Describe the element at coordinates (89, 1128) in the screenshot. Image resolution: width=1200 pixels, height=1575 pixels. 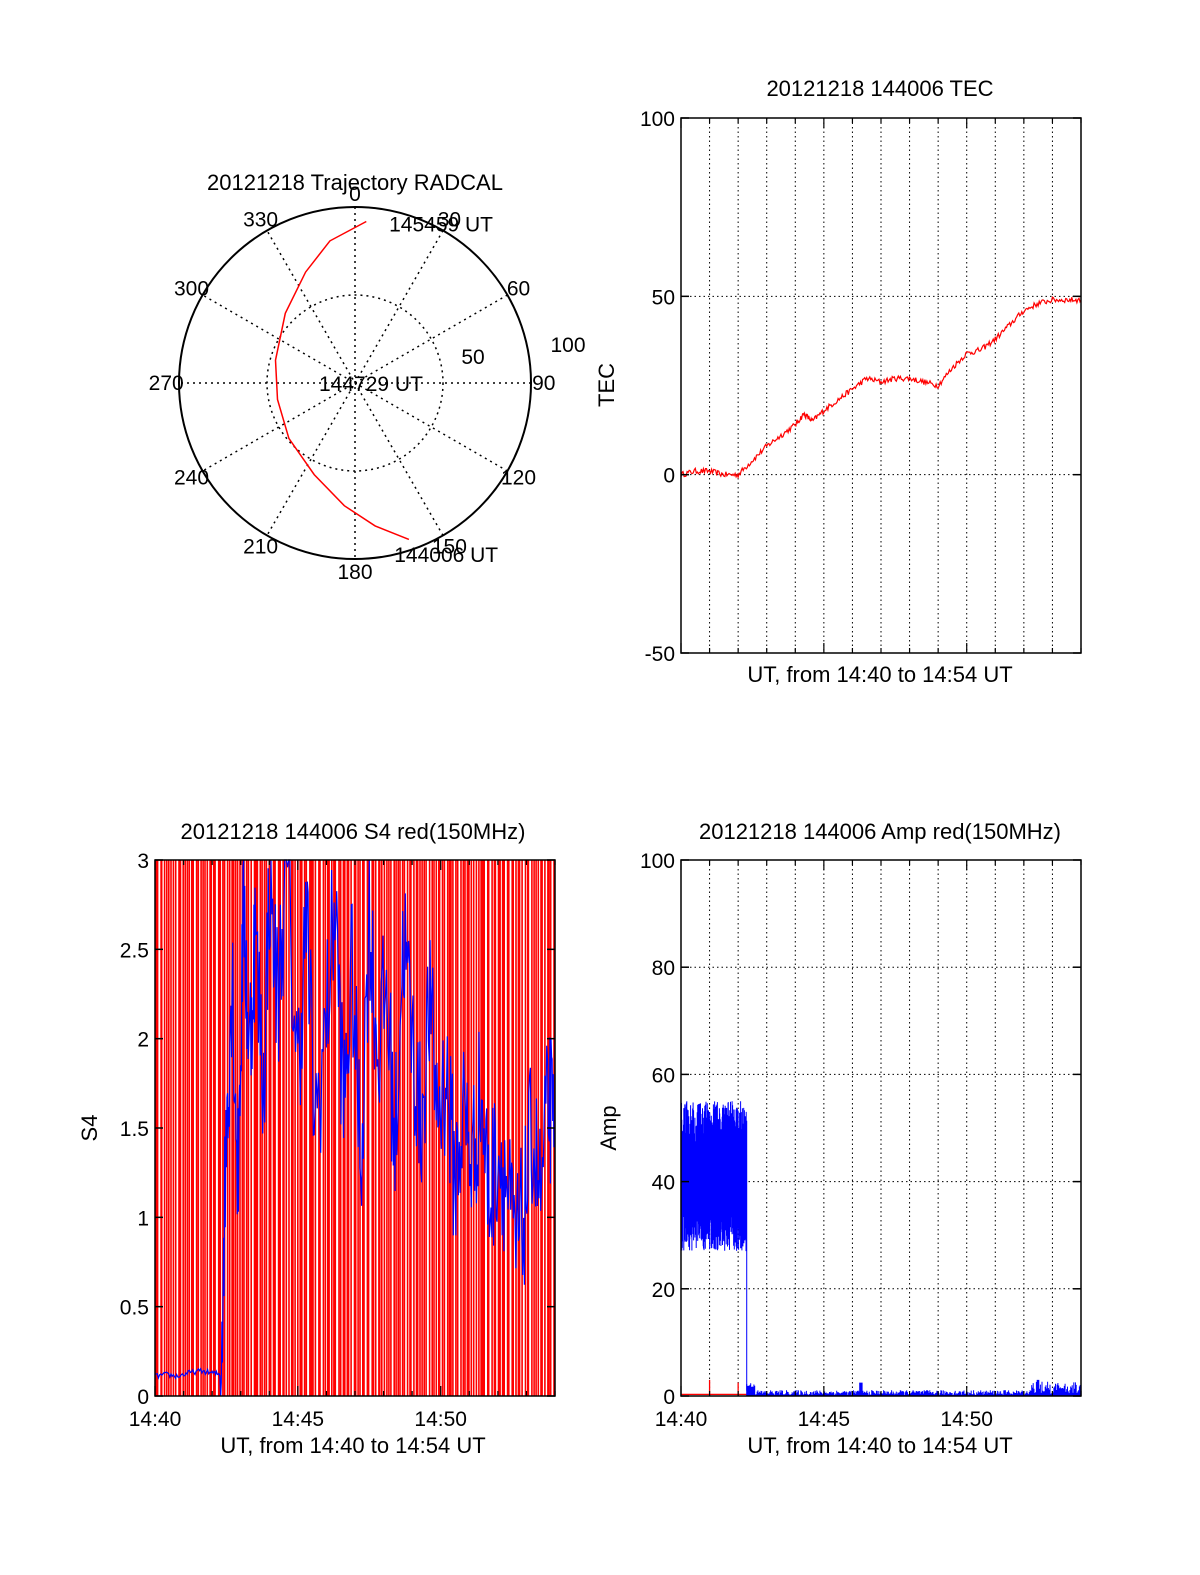
I see `s4-ylabel: S4` at that location.